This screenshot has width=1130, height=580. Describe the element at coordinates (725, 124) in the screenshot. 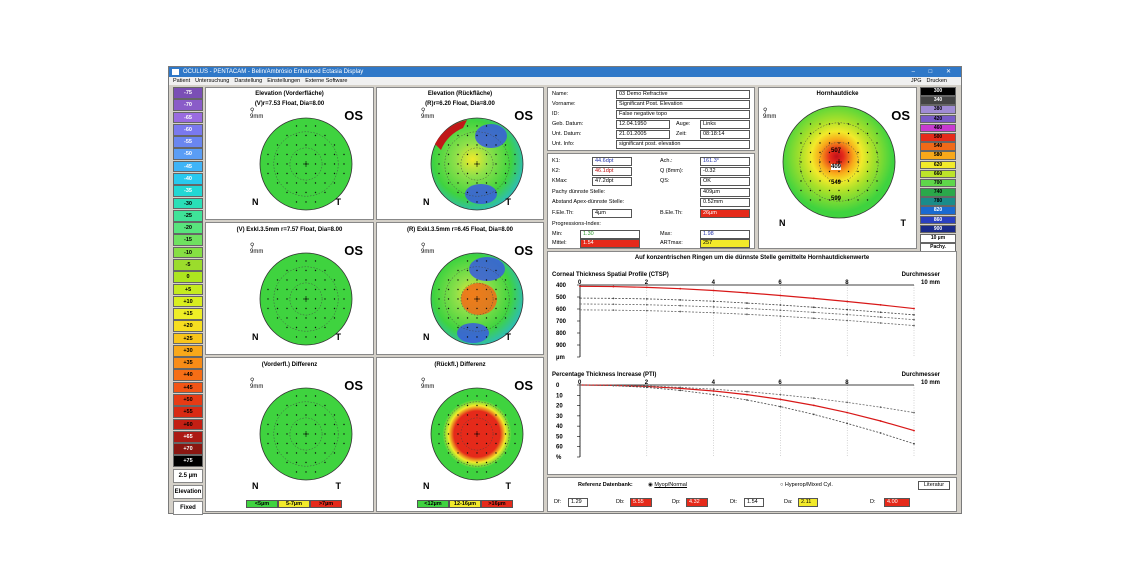

I see `eye-side-field: Links` at that location.